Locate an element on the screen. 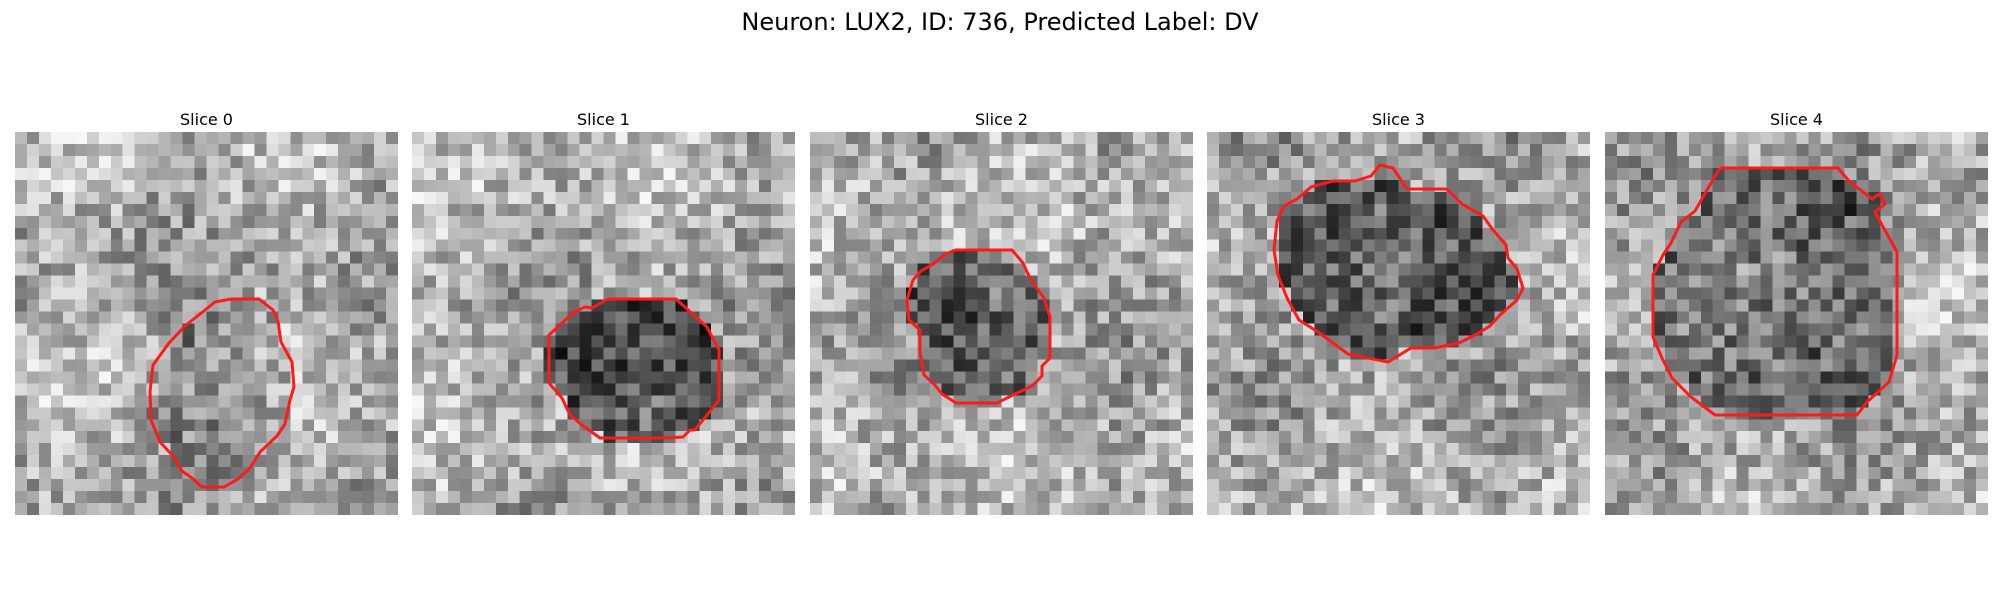 Image resolution: width=2000 pixels, height=600 pixels. slice-panel-4: Slice 4 is located at coordinates (1796, 311).